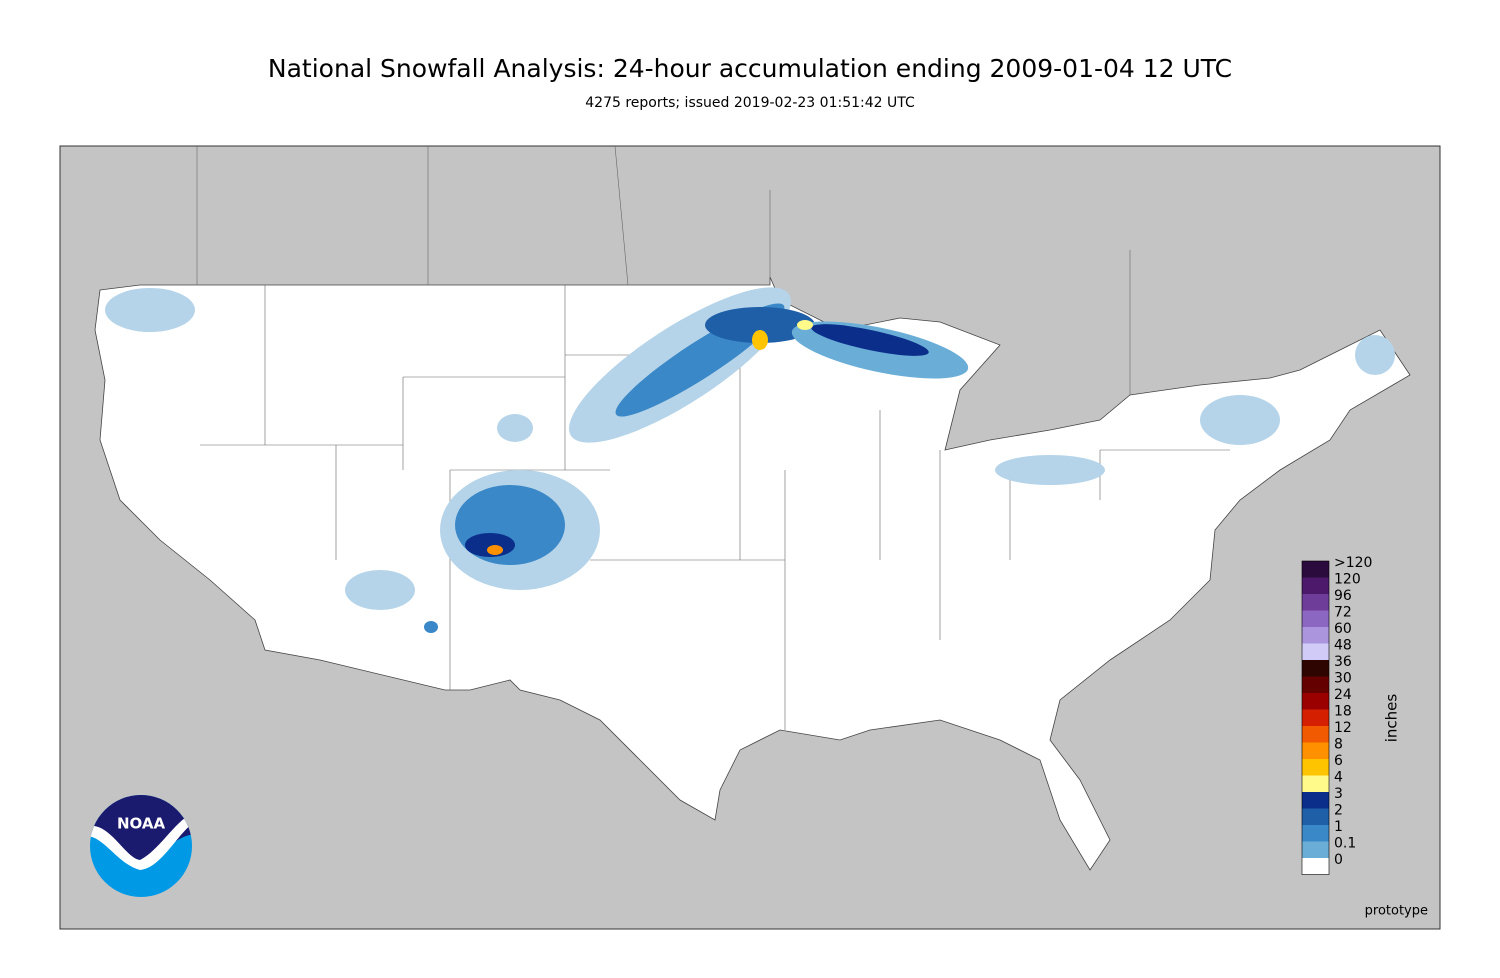 This screenshot has width=1500, height=978. Describe the element at coordinates (1338, 827) in the screenshot. I see `legend-label: 1` at that location.